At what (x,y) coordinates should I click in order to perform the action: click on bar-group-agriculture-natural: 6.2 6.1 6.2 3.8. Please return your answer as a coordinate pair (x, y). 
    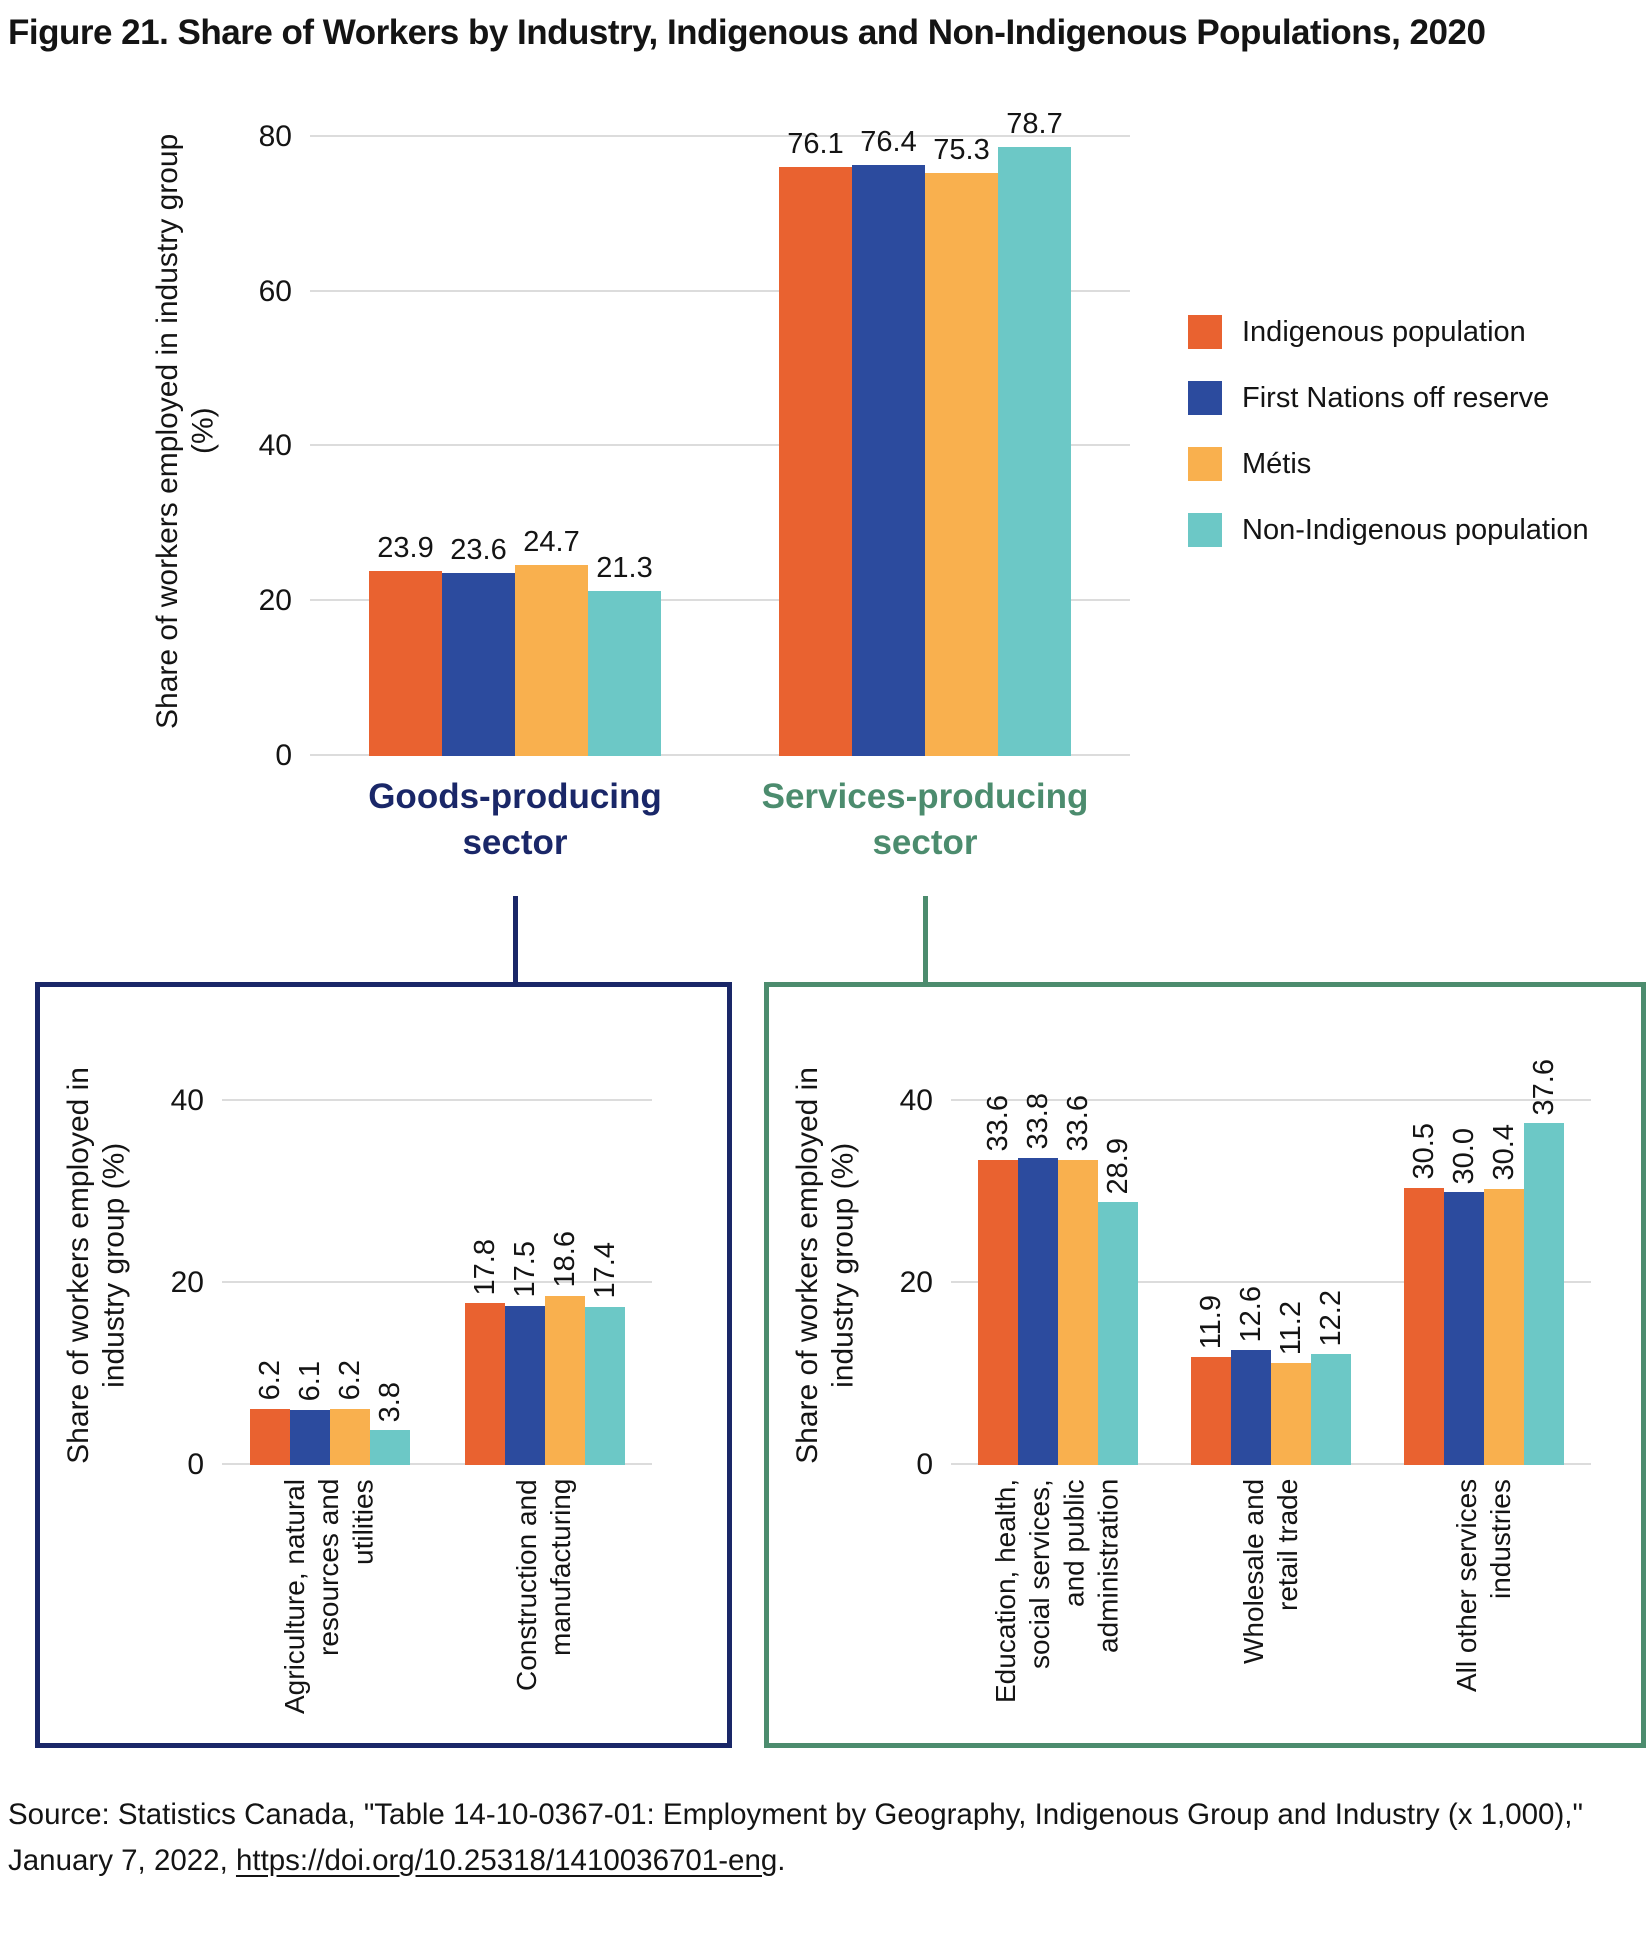
    Looking at the image, I should click on (329, 1265).